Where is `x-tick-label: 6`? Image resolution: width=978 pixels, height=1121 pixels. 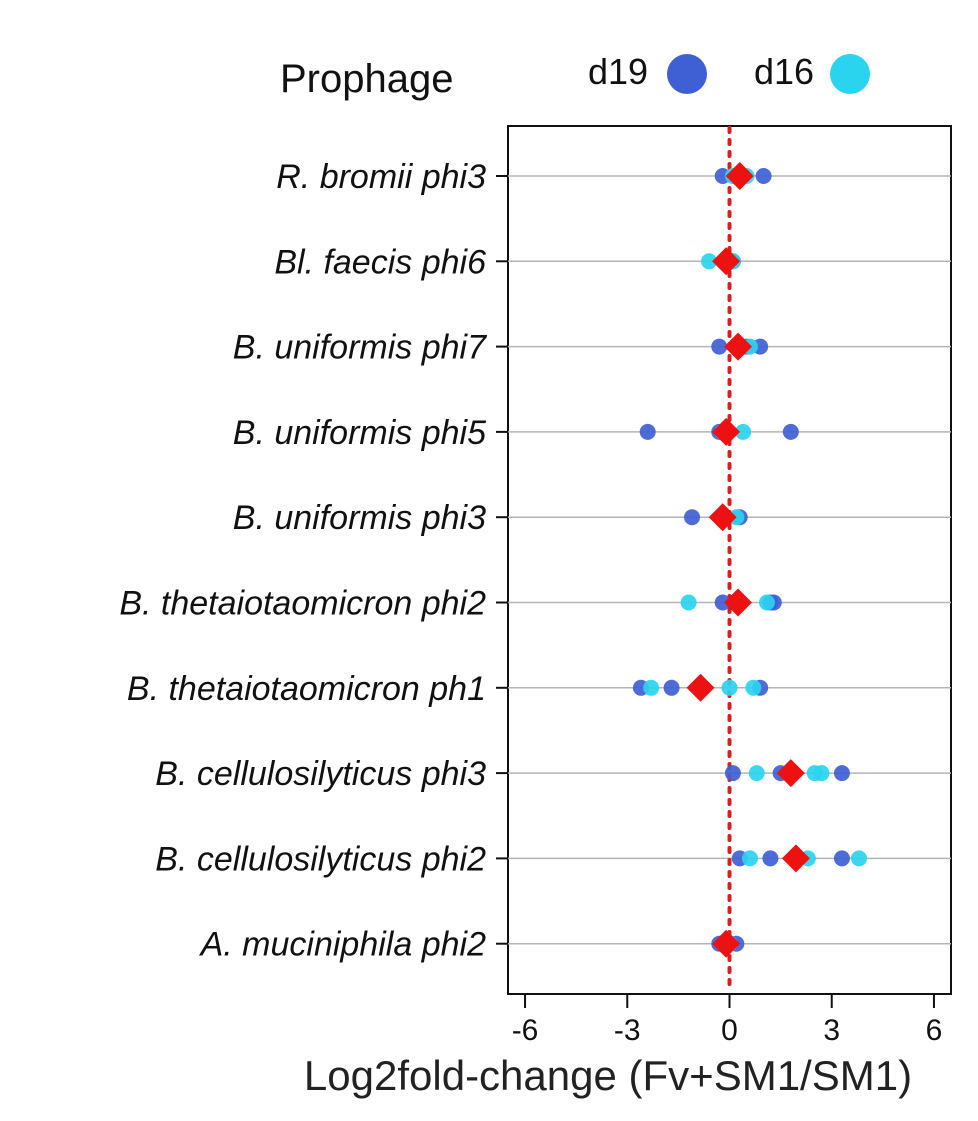
x-tick-label: 6 is located at coordinates (934, 1030).